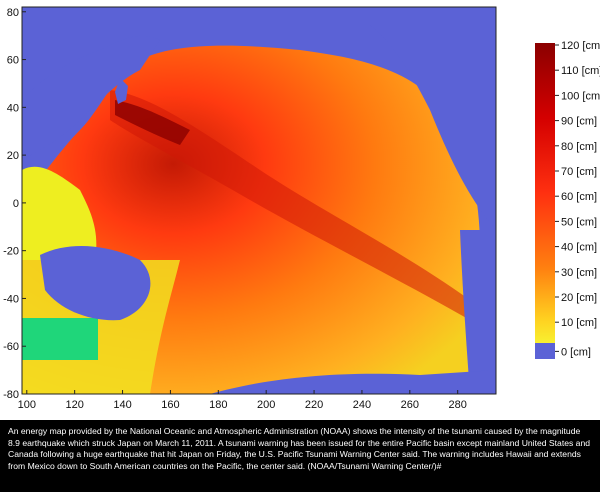 This screenshot has height=492, width=600. I want to click on shallow-green-zone, so click(60, 339).